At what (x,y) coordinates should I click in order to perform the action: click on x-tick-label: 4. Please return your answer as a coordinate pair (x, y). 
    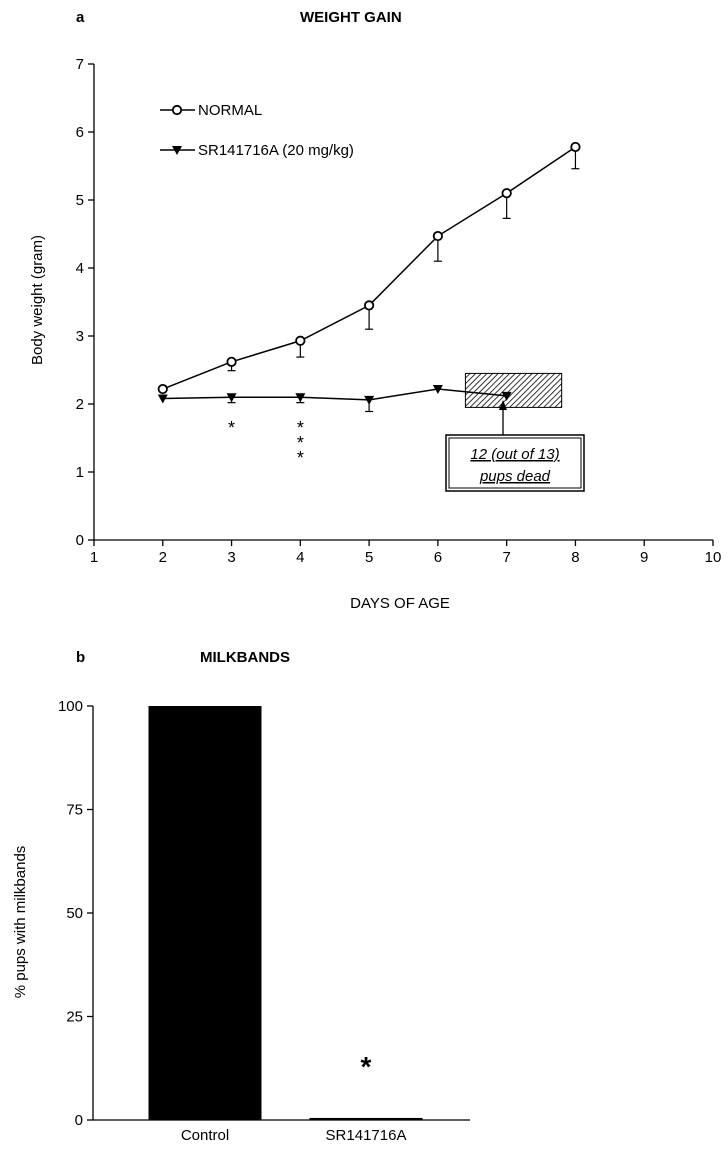
    Looking at the image, I should click on (300, 557).